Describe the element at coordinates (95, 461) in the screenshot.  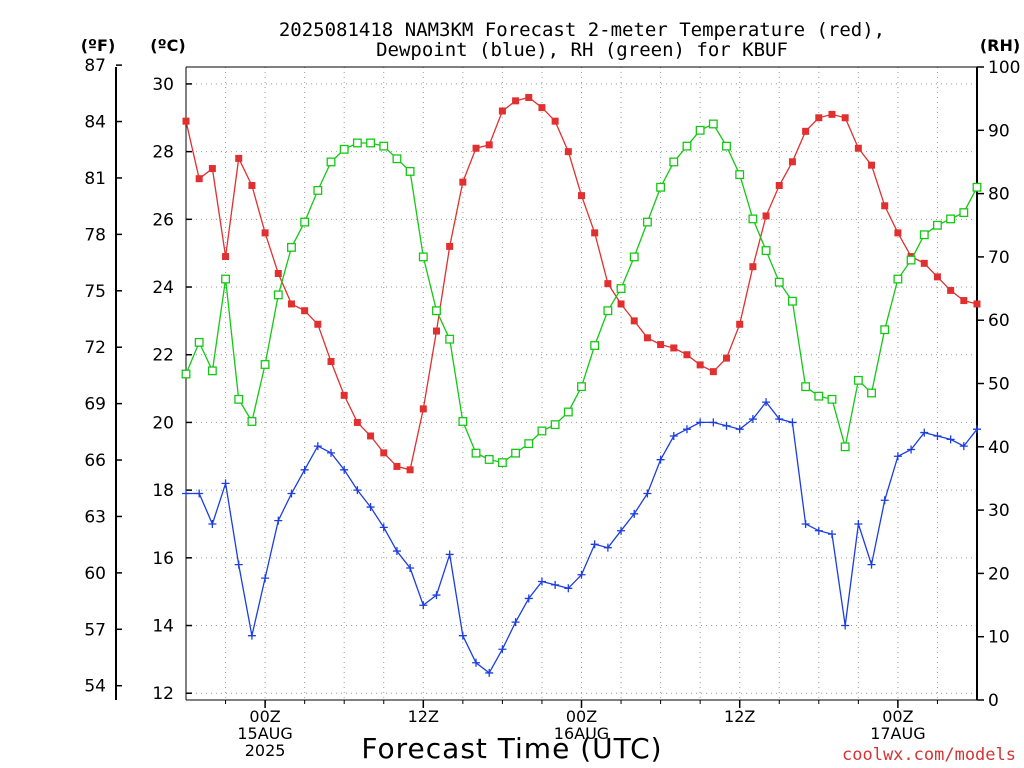
I see `fahrenheit-tick-label: 66` at that location.